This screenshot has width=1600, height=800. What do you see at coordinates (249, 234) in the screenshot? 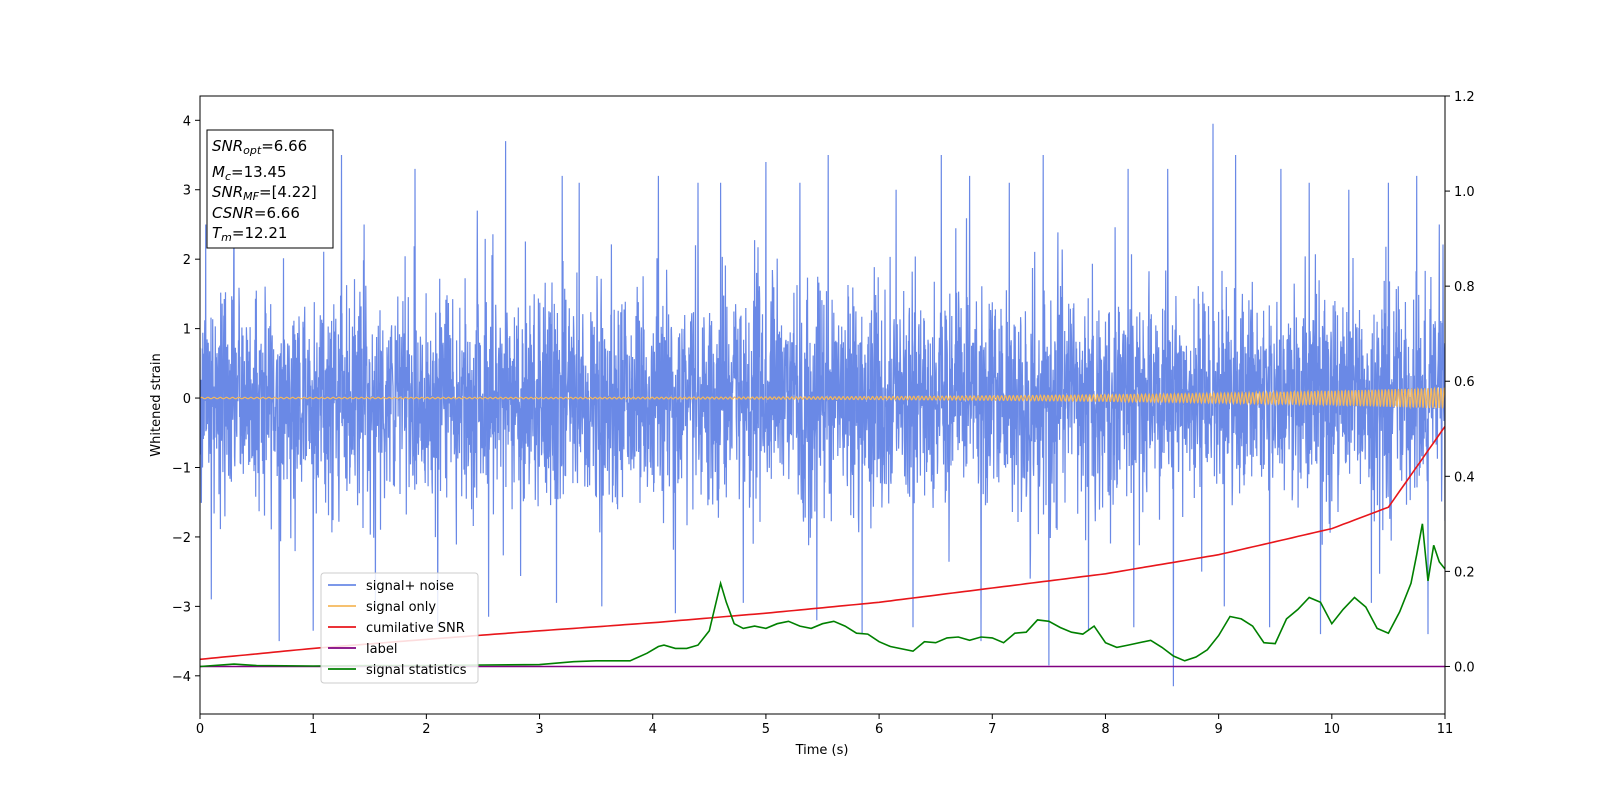
I see `info-tm: Tm=12.21` at bounding box center [249, 234].